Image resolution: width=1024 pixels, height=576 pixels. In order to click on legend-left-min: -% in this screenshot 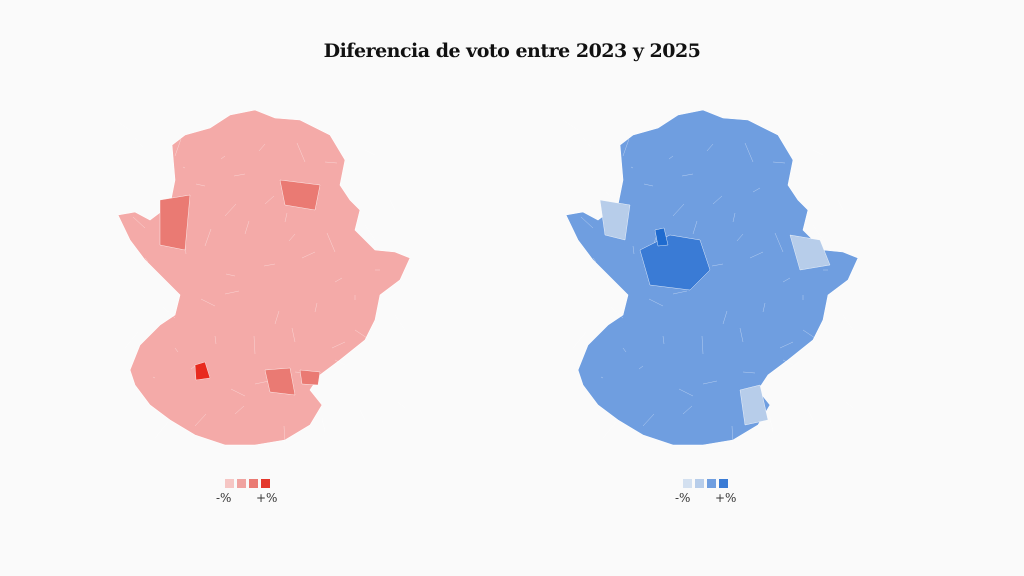, I will do `click(224, 498)`.